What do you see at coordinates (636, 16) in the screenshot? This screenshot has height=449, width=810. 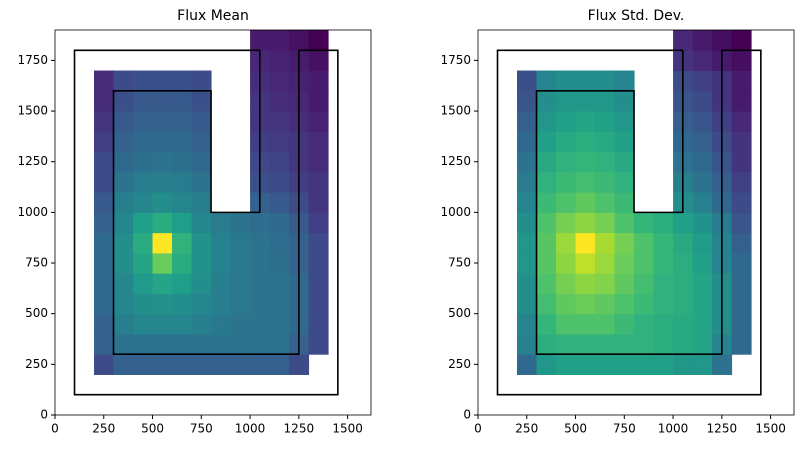 I see `chart-title: Flux Std. Dev.` at bounding box center [636, 16].